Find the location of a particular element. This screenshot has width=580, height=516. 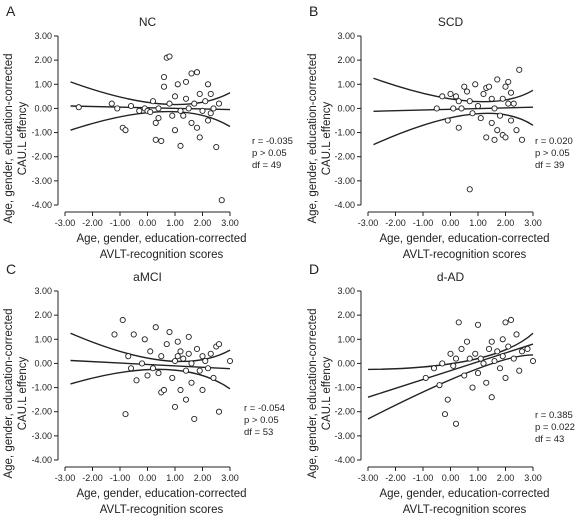

x-tick-label: -1.00 is located at coordinates (423, 223).